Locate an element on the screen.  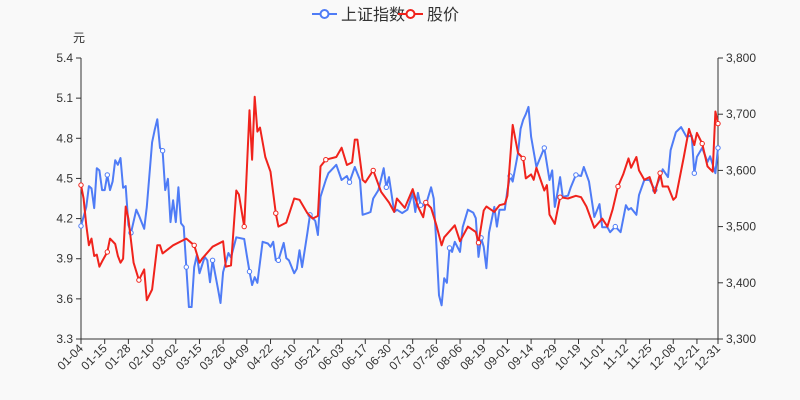
legend-item-price: 股价 is located at coordinates (428, 14).